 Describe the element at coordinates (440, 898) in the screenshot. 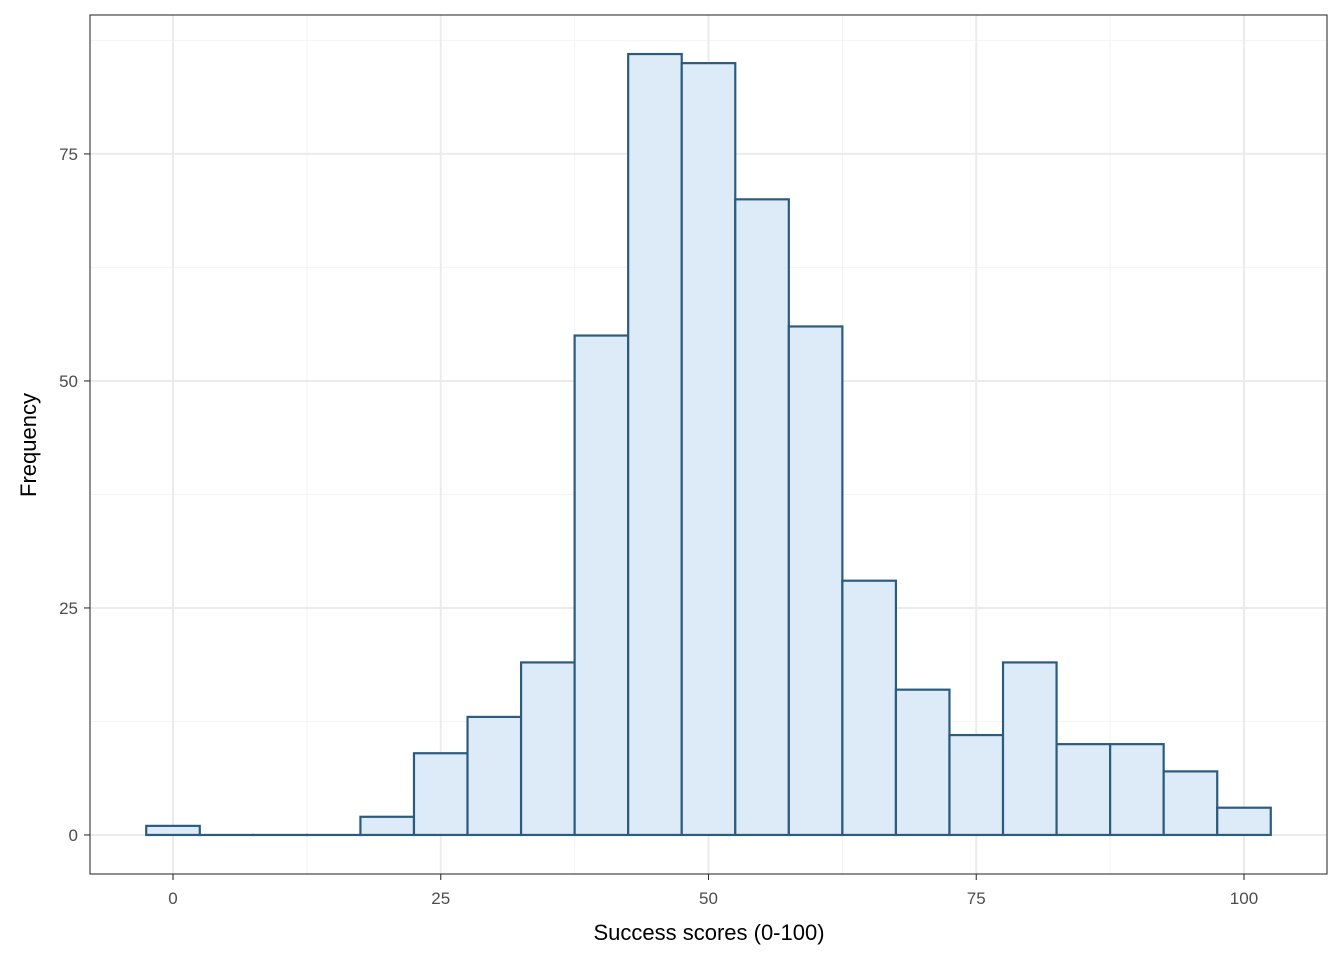

I see `x-tick-label: 25` at that location.